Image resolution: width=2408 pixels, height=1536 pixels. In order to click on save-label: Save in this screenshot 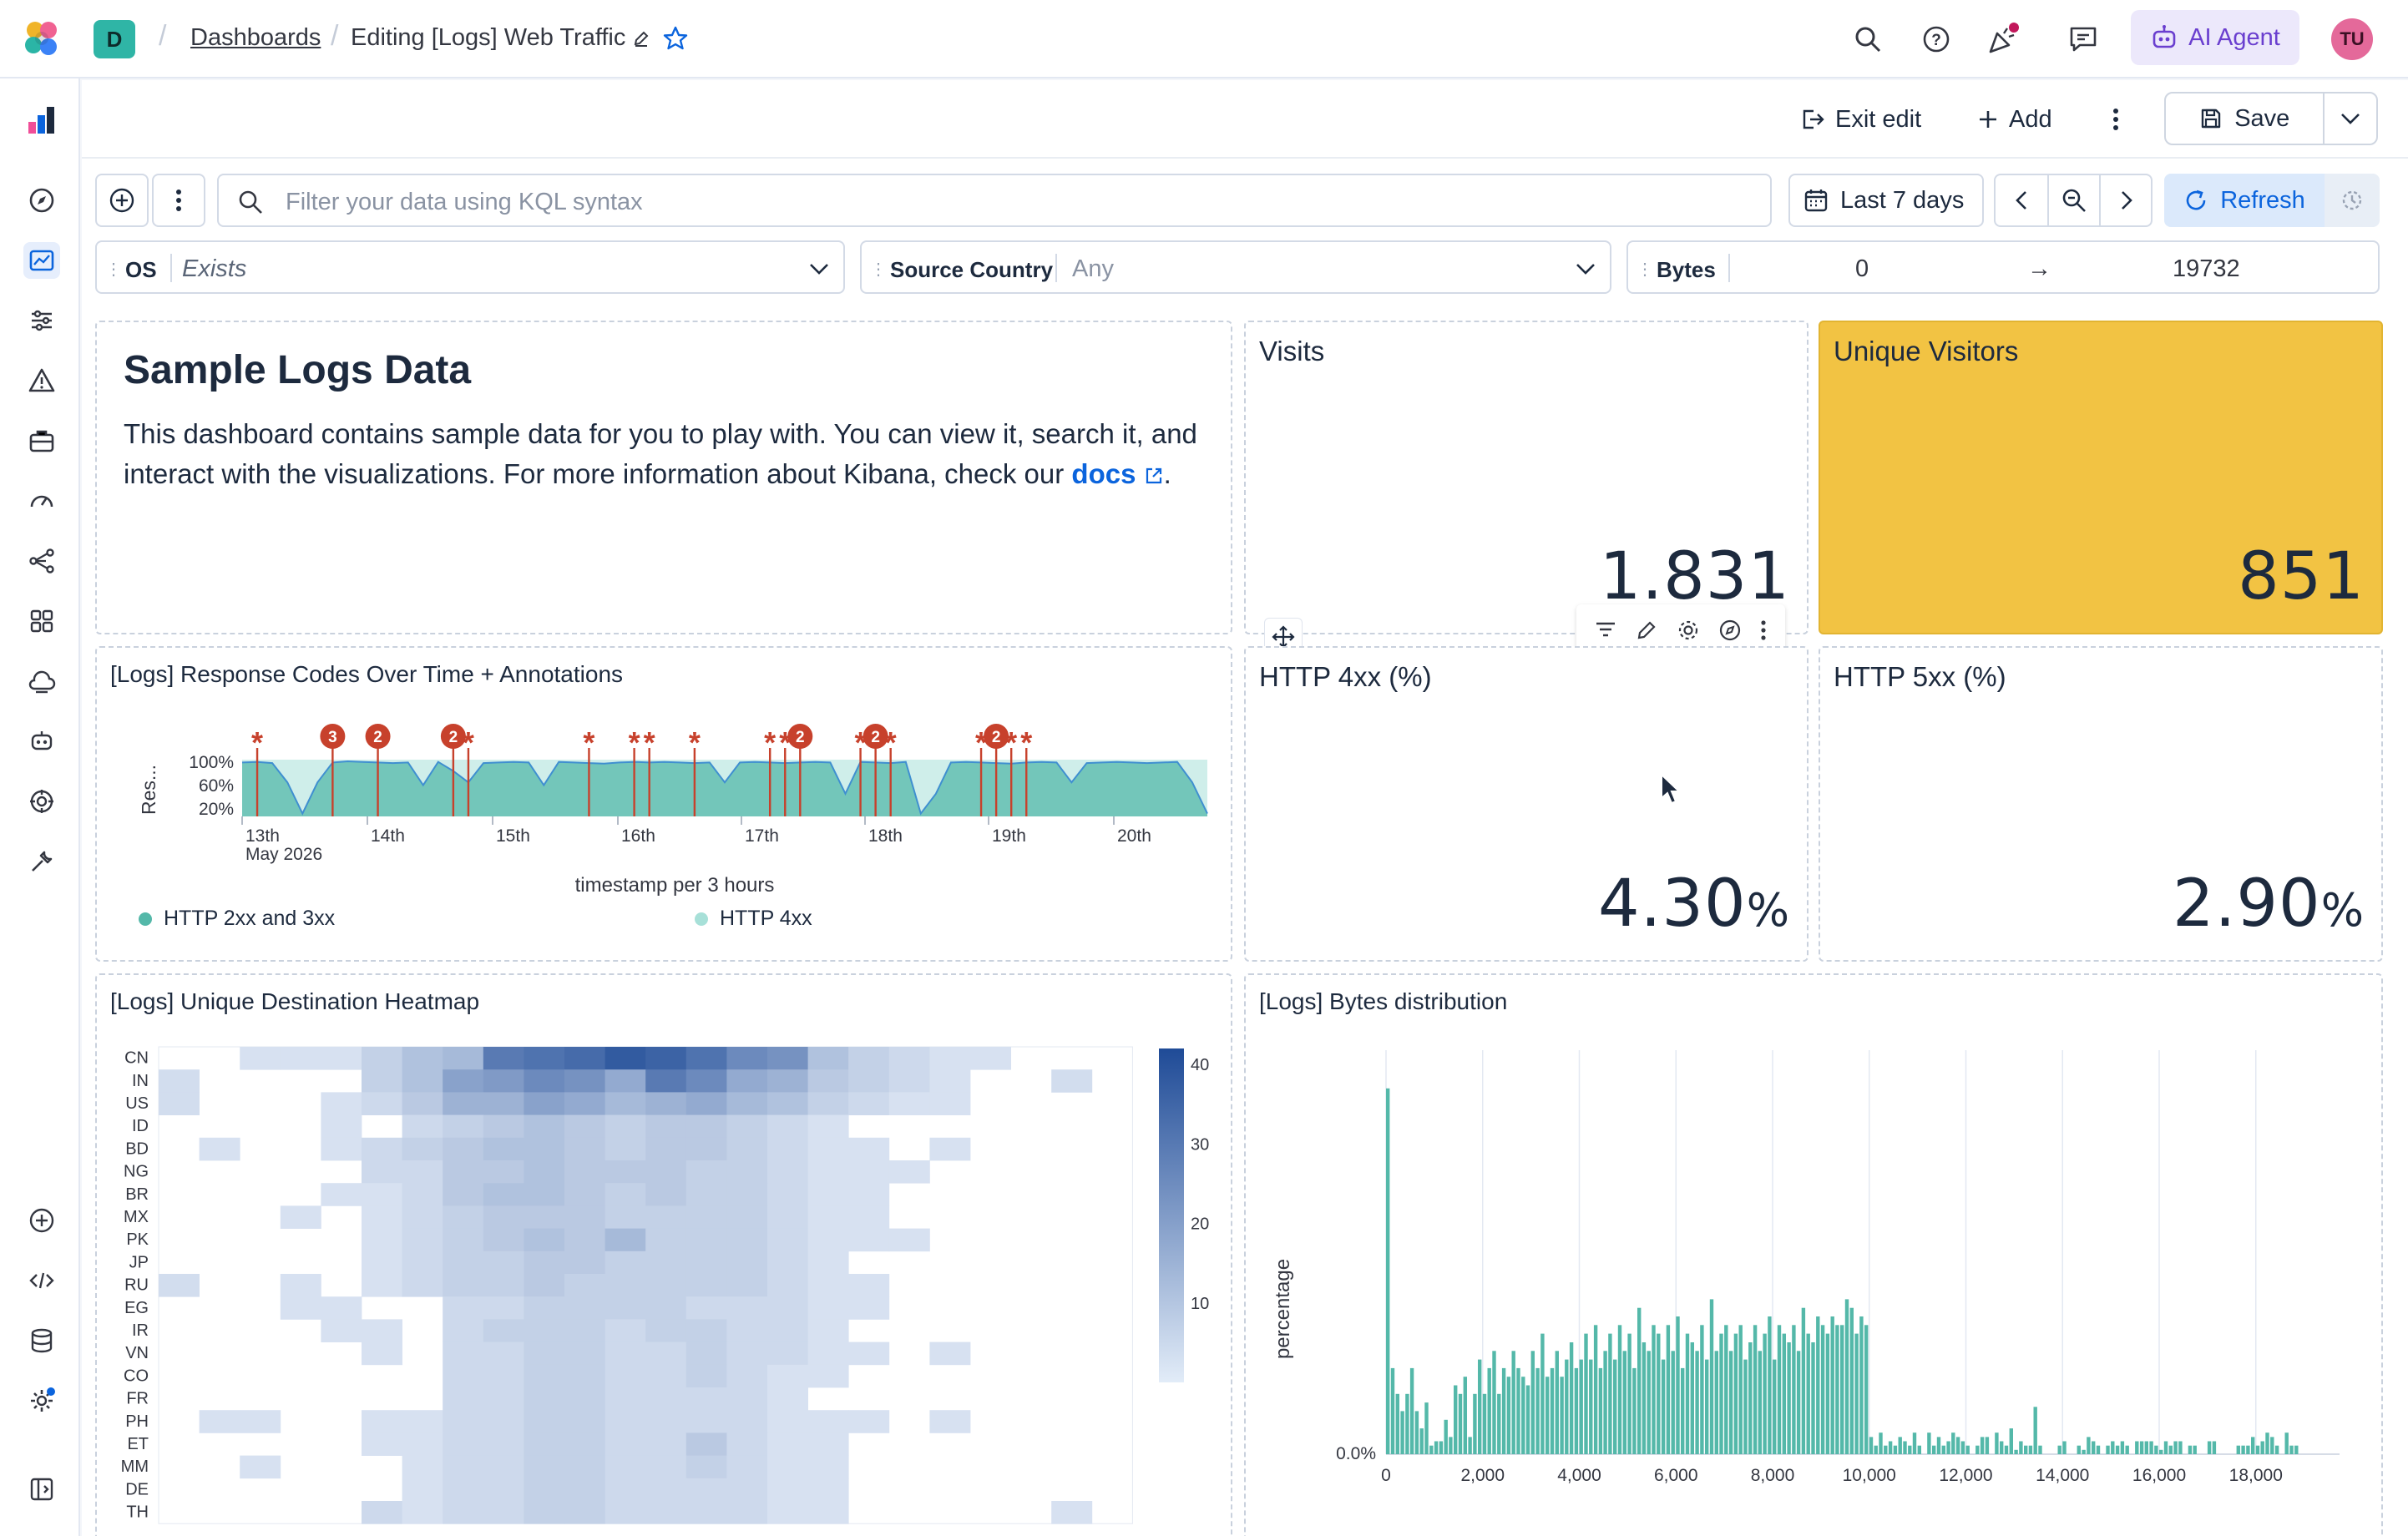, I will do `click(2262, 118)`.